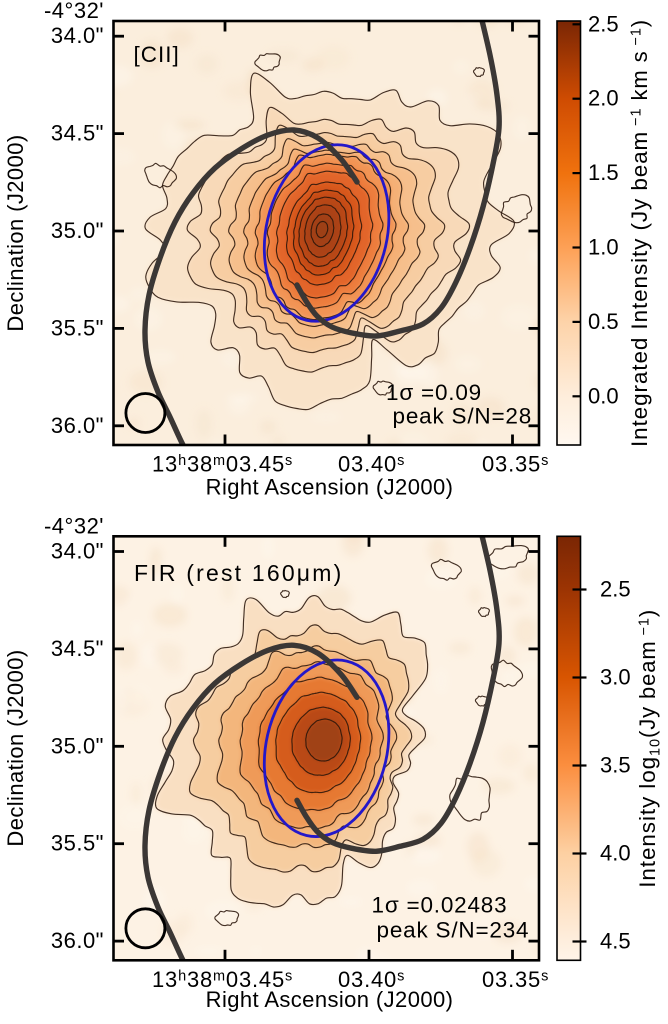 Image resolution: width=668 pixels, height=1024 pixels. I want to click on svg-text: 1.0, so click(603, 247).